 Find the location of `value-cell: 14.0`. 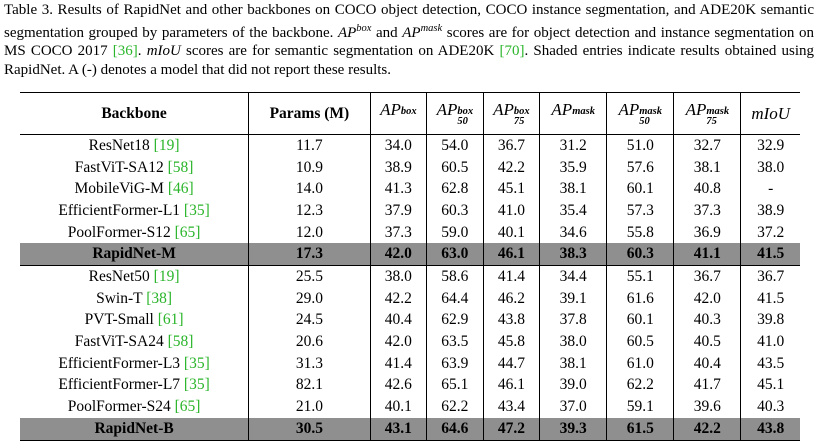

value-cell: 14.0 is located at coordinates (309, 189).